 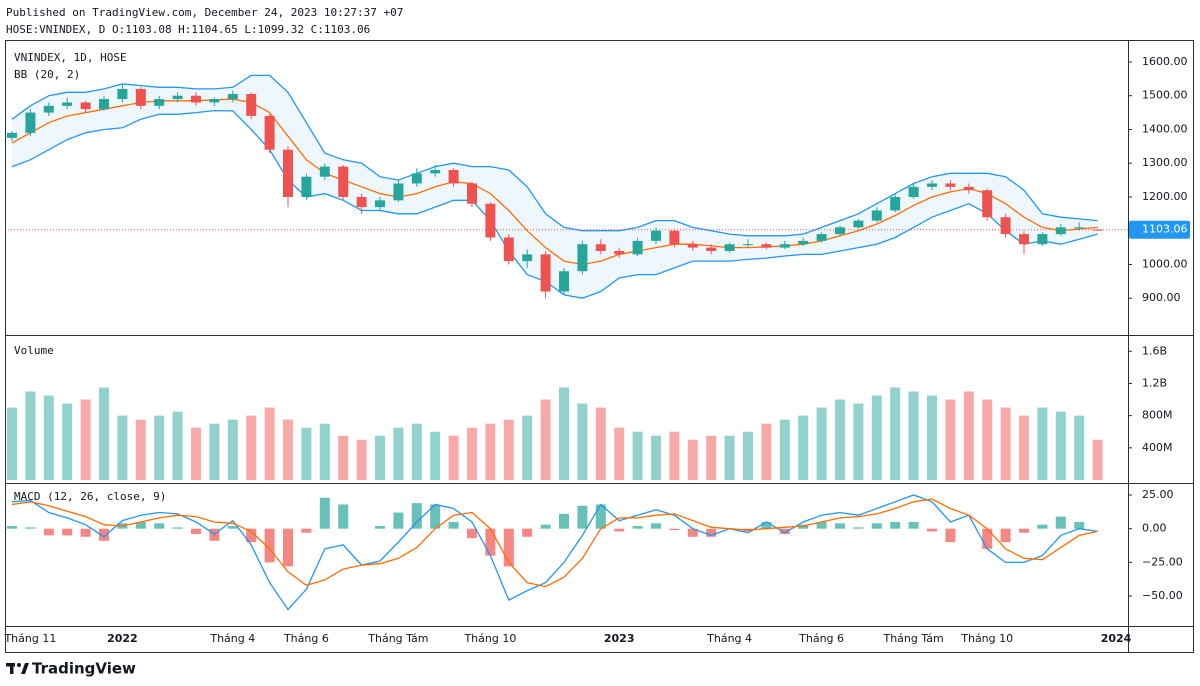 What do you see at coordinates (489, 638) in the screenshot?
I see `x-tick-label: Tháng 10` at bounding box center [489, 638].